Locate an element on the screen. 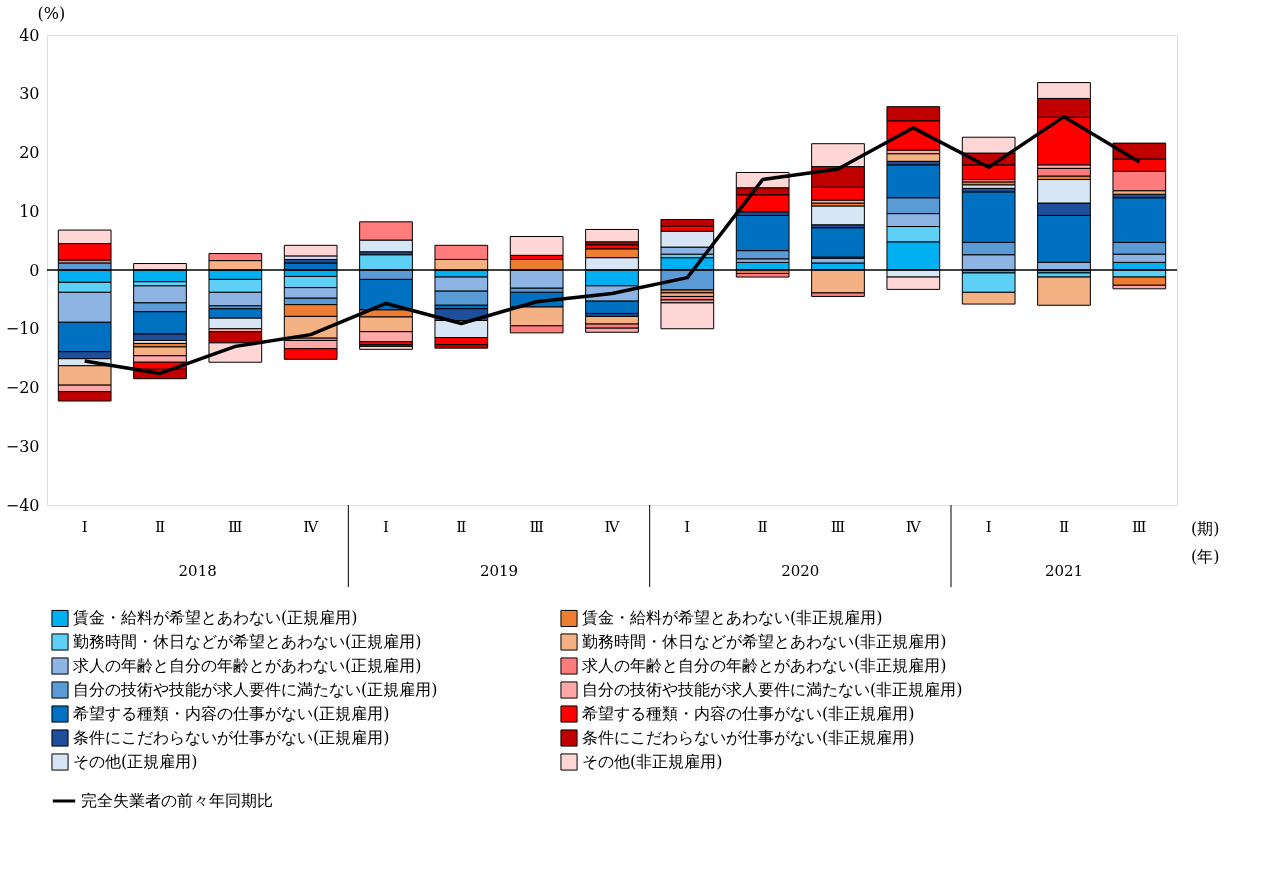 This screenshot has width=1273, height=886. text: 2020 is located at coordinates (800, 571).